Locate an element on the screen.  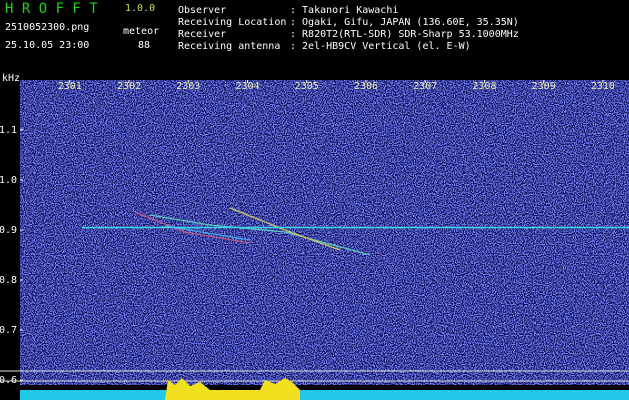
spectrum-burst is located at coordinates (232, 389).